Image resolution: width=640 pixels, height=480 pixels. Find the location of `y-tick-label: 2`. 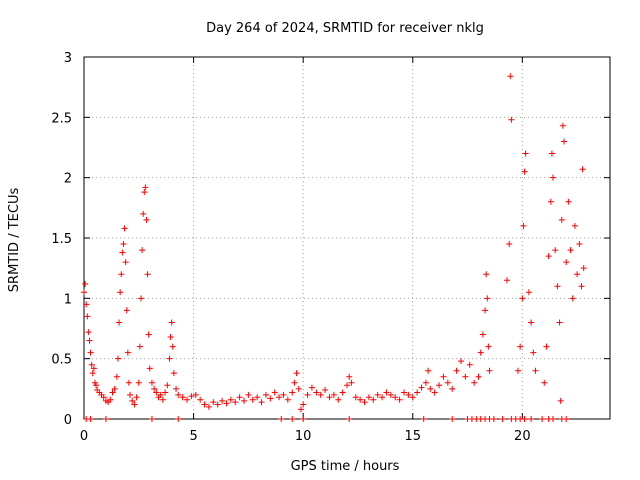

y-tick-label: 2 is located at coordinates (68, 179).